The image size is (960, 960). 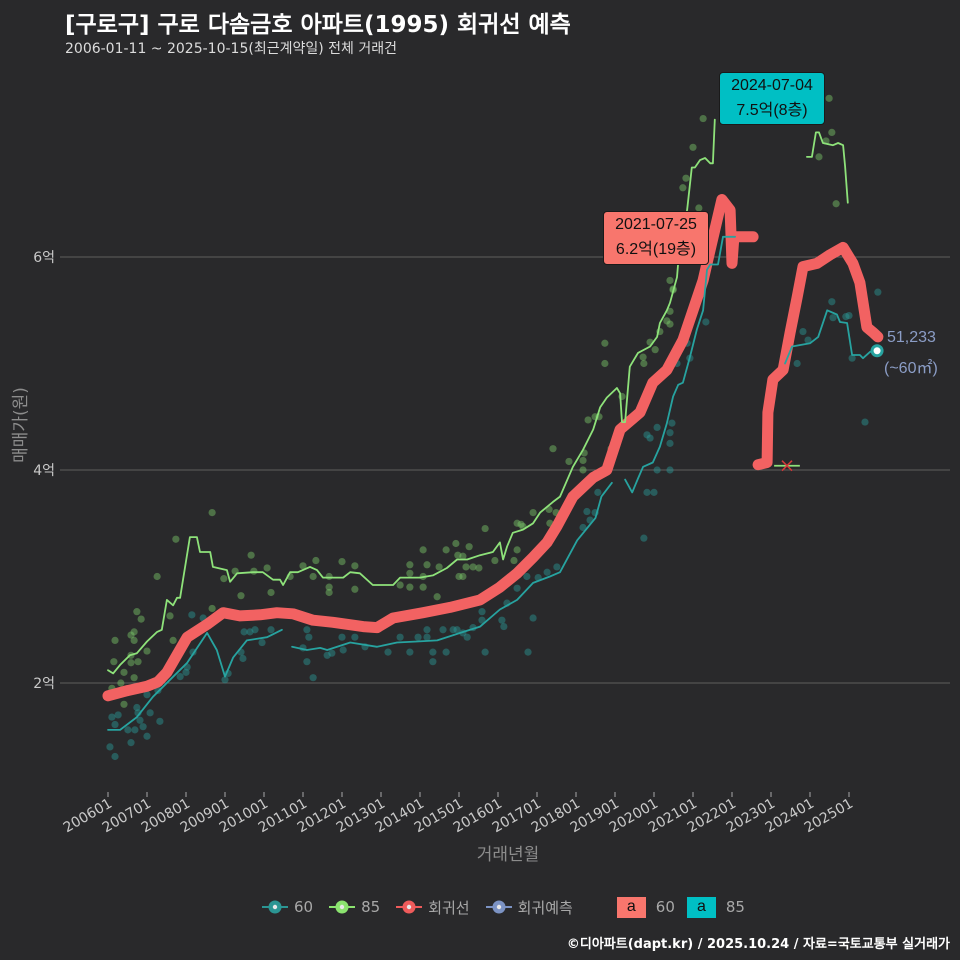 What do you see at coordinates (409, 907) in the screenshot?
I see `legend-marker-regression-icon` at bounding box center [409, 907].